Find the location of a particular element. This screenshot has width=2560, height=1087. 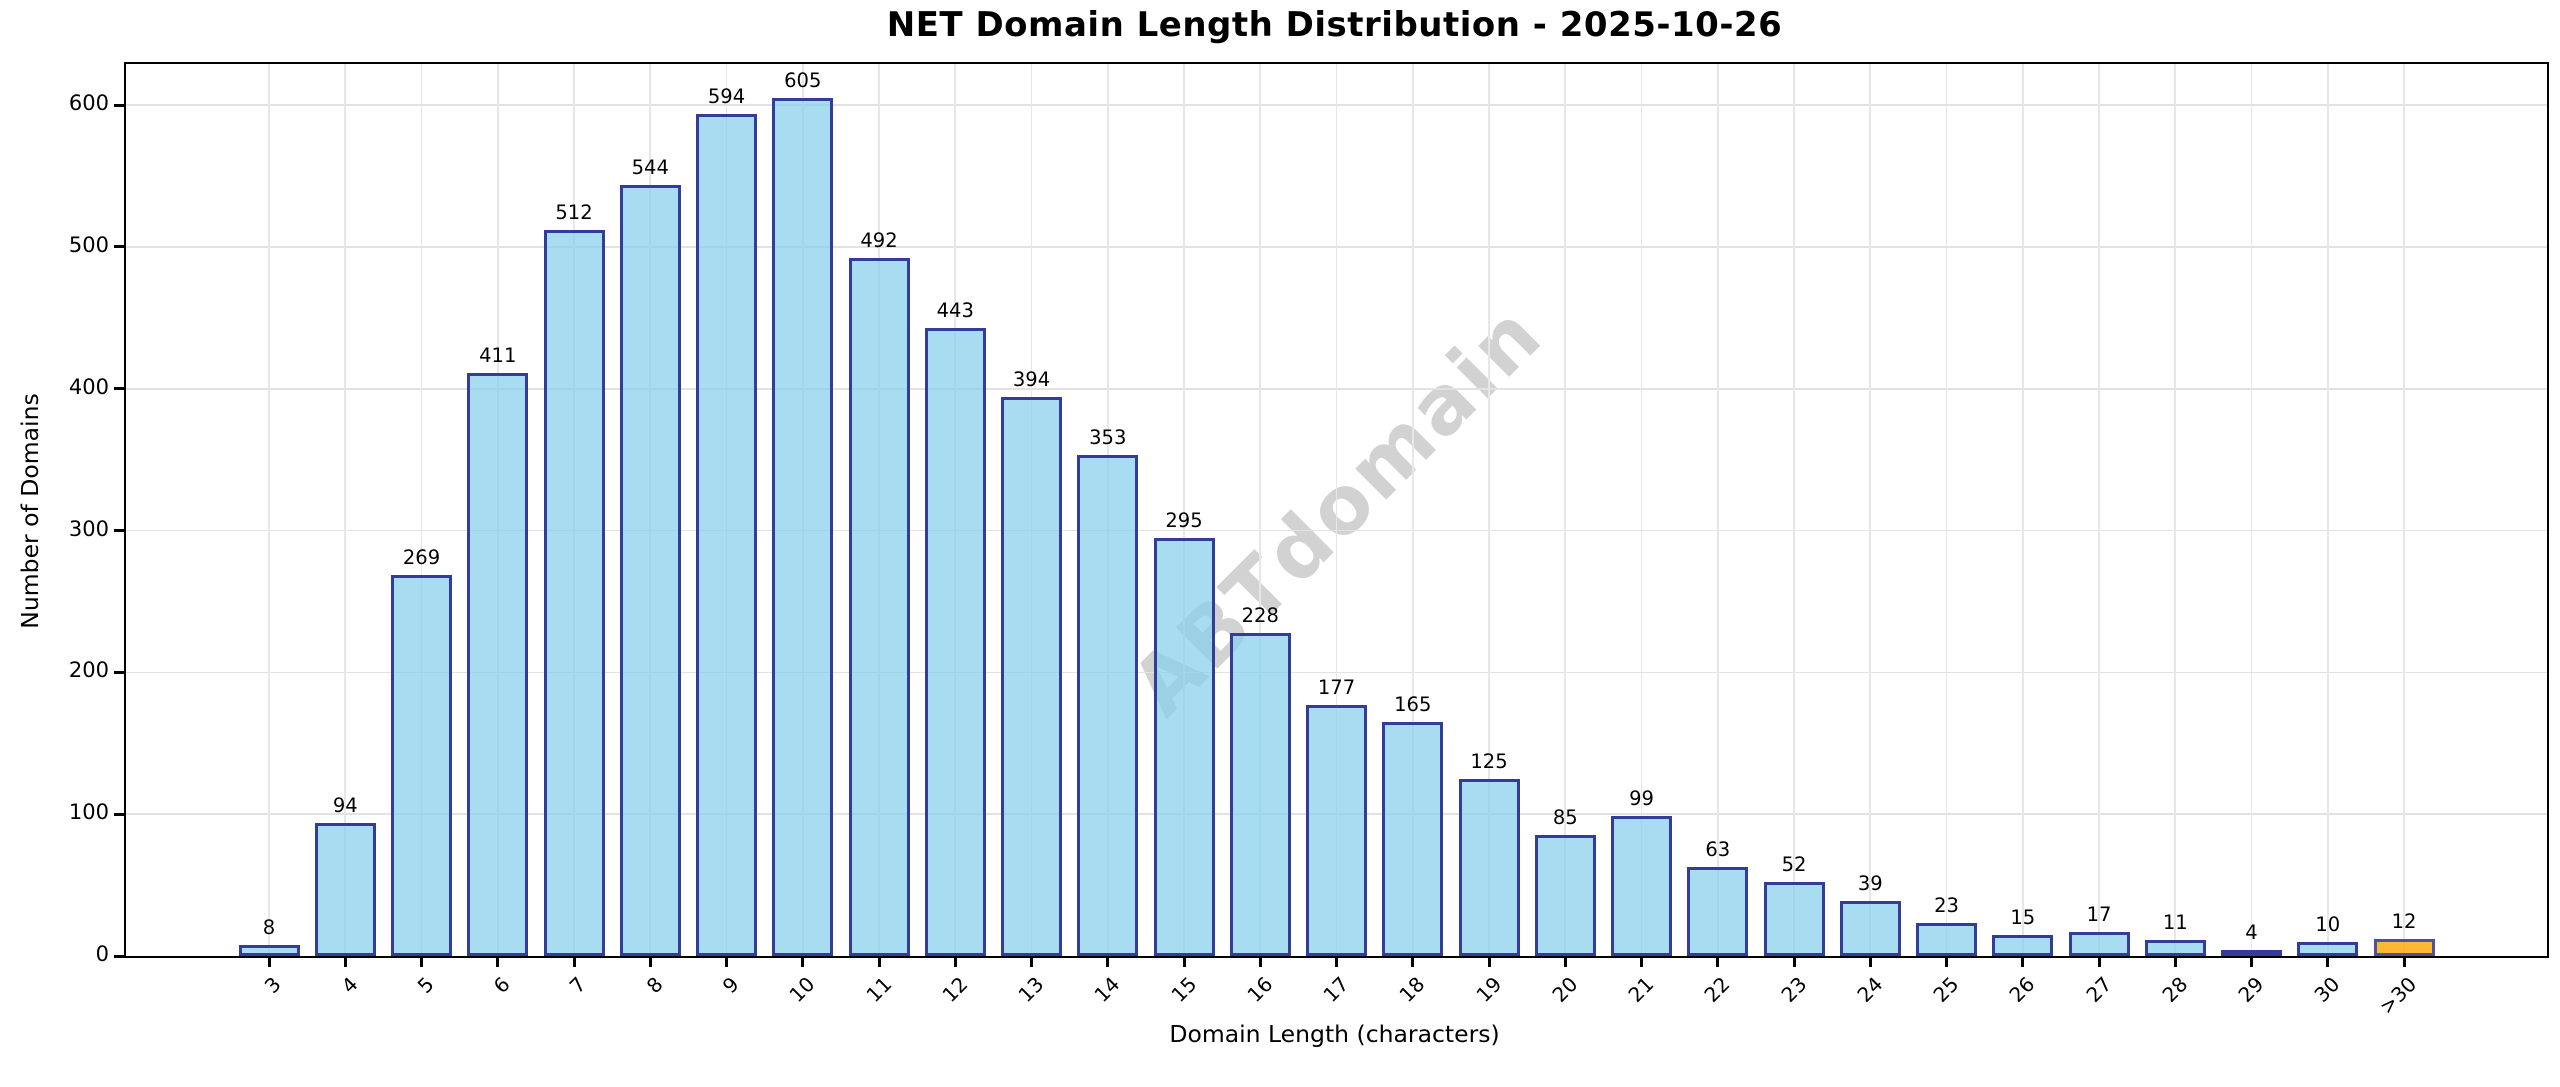

bar-value-label: 4 is located at coordinates (2251, 933).